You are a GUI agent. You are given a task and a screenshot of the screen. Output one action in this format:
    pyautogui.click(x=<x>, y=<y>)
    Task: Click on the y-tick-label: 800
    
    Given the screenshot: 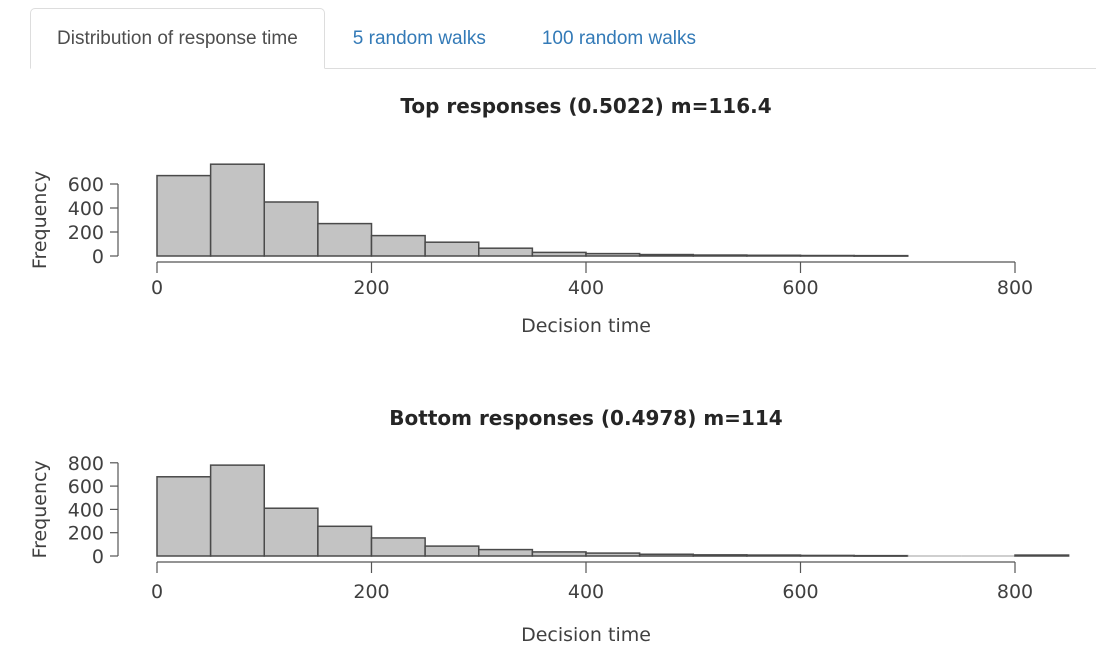 What is the action you would take?
    pyautogui.click(x=86, y=464)
    